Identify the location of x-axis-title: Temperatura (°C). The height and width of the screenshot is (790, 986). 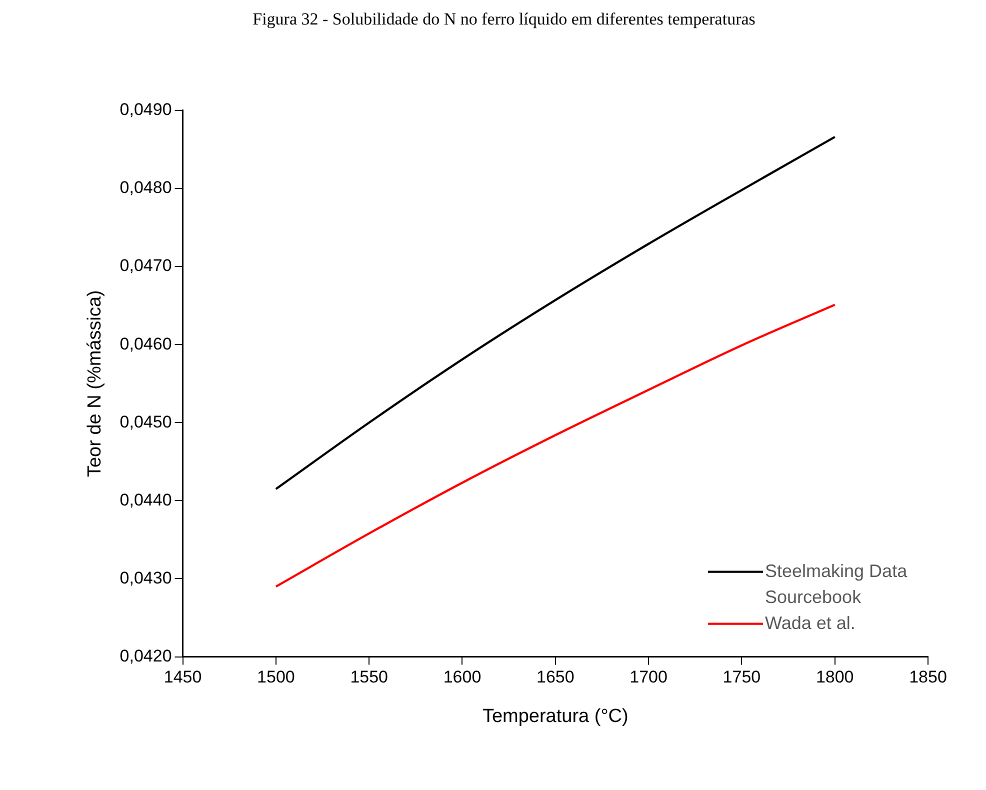
(555, 716).